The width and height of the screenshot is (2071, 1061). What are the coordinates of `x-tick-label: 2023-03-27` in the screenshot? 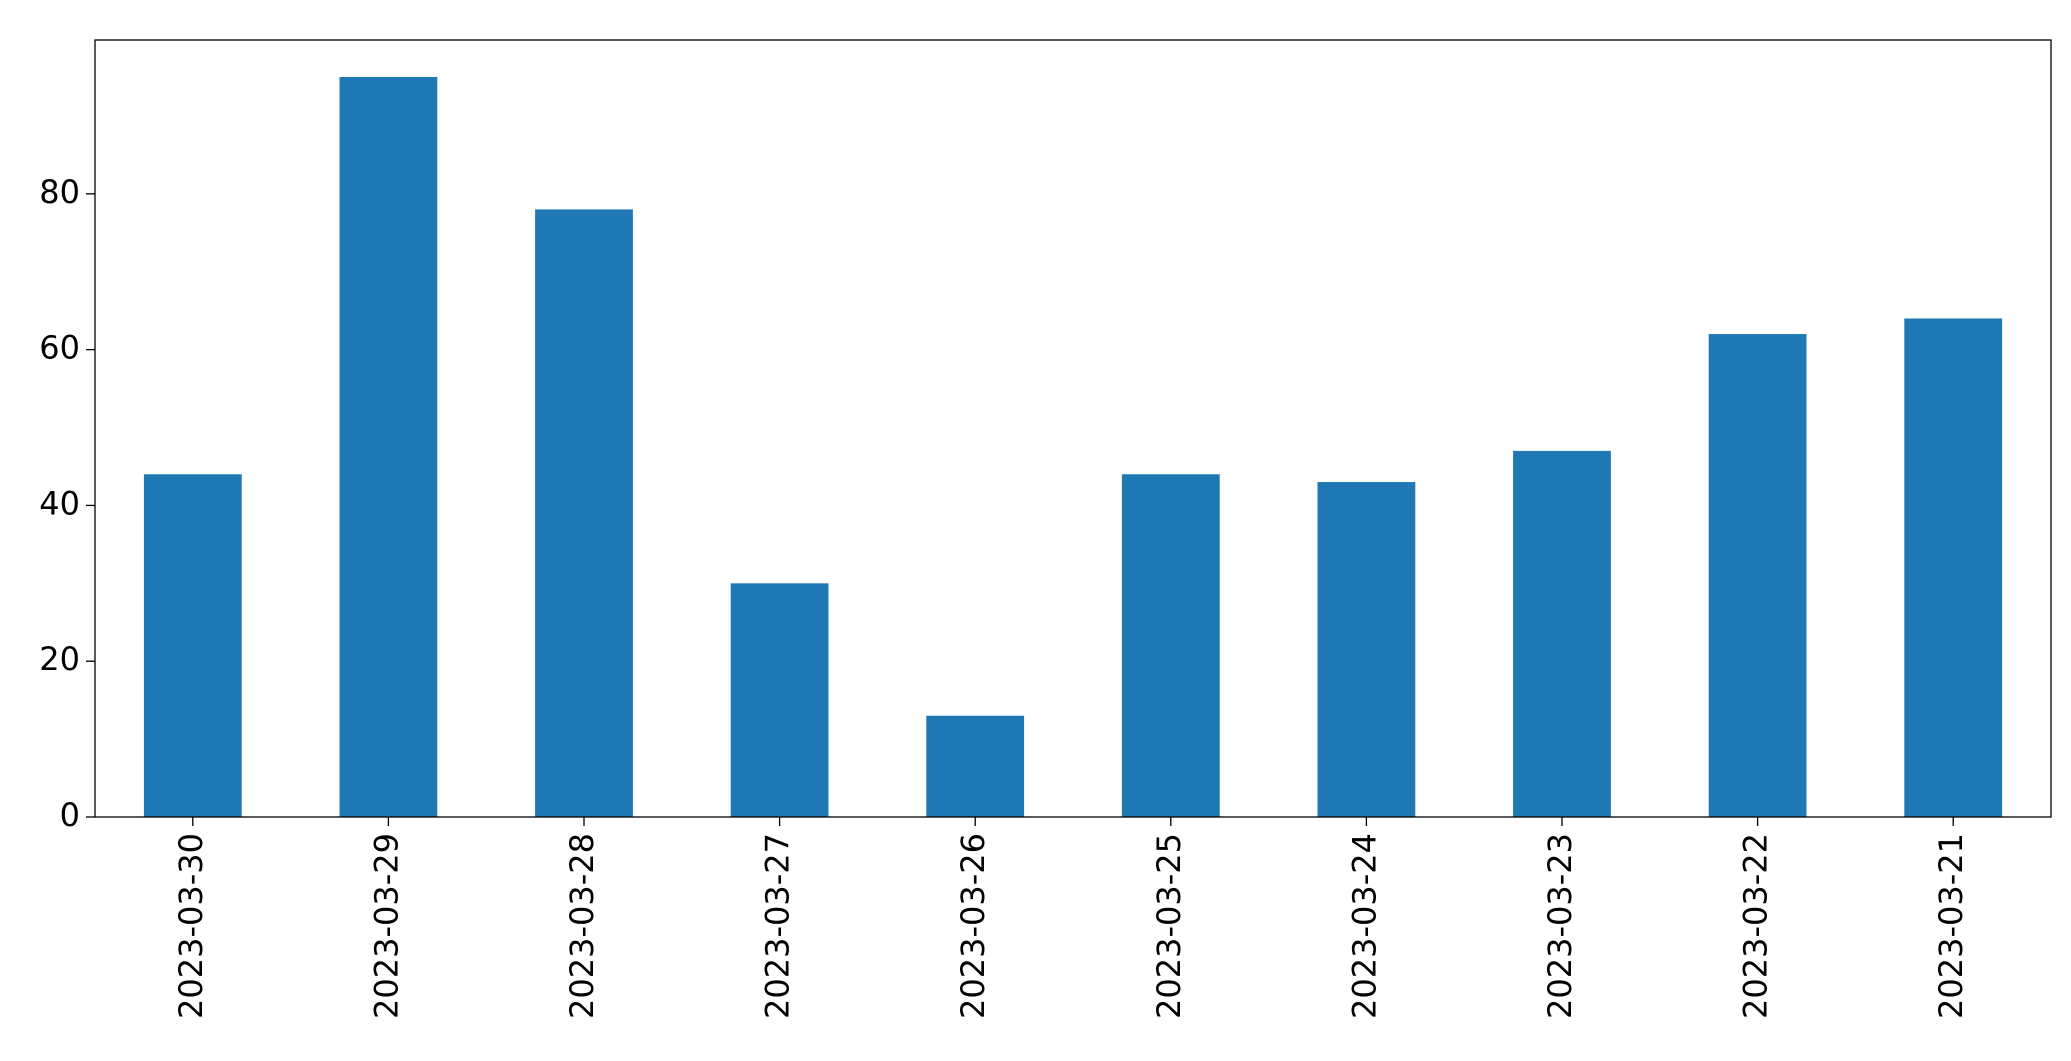 It's located at (778, 926).